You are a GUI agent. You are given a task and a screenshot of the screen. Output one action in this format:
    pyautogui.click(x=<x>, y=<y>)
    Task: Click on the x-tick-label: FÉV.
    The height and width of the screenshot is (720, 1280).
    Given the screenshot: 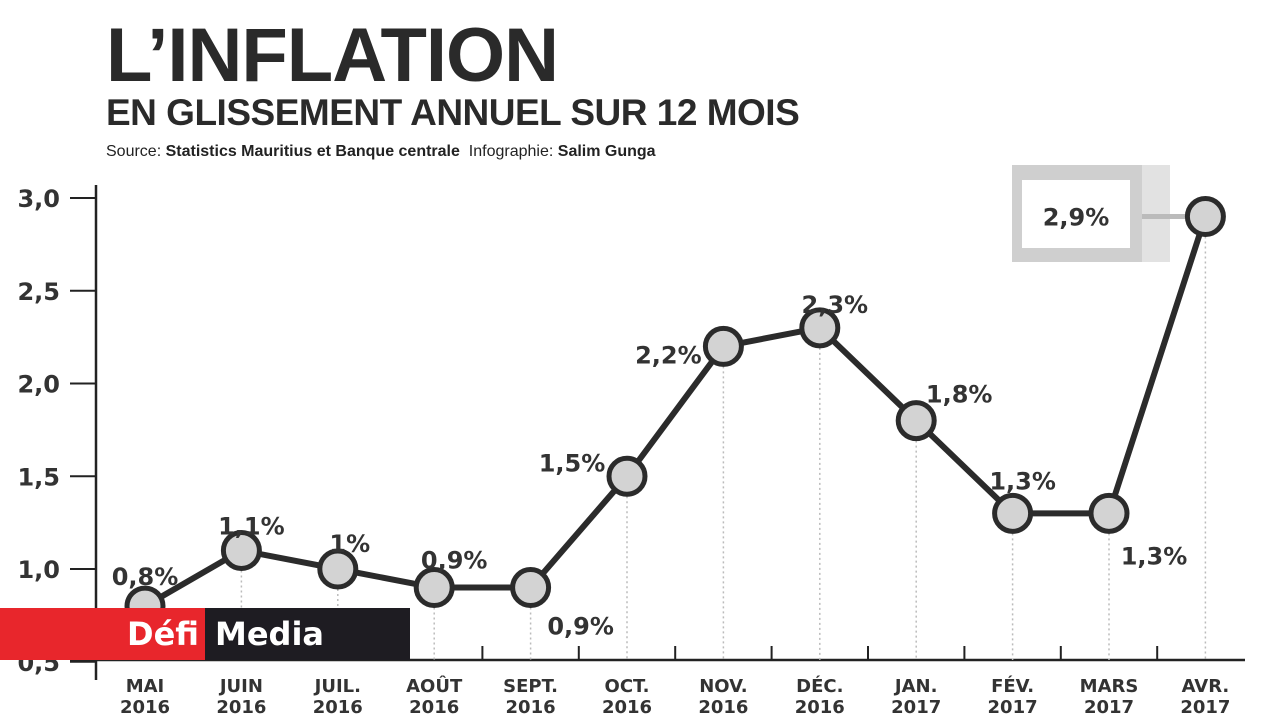 What is the action you would take?
    pyautogui.click(x=1012, y=686)
    